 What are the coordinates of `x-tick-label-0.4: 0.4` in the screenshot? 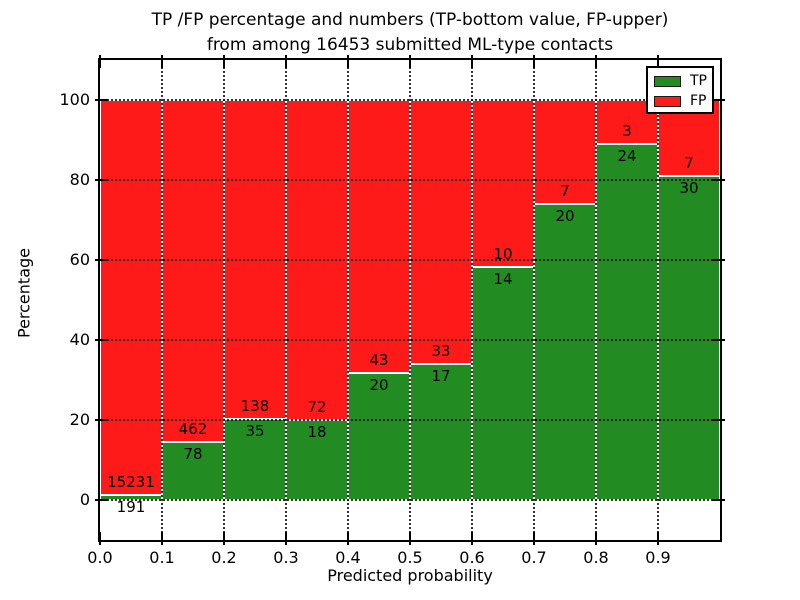 It's located at (348, 557).